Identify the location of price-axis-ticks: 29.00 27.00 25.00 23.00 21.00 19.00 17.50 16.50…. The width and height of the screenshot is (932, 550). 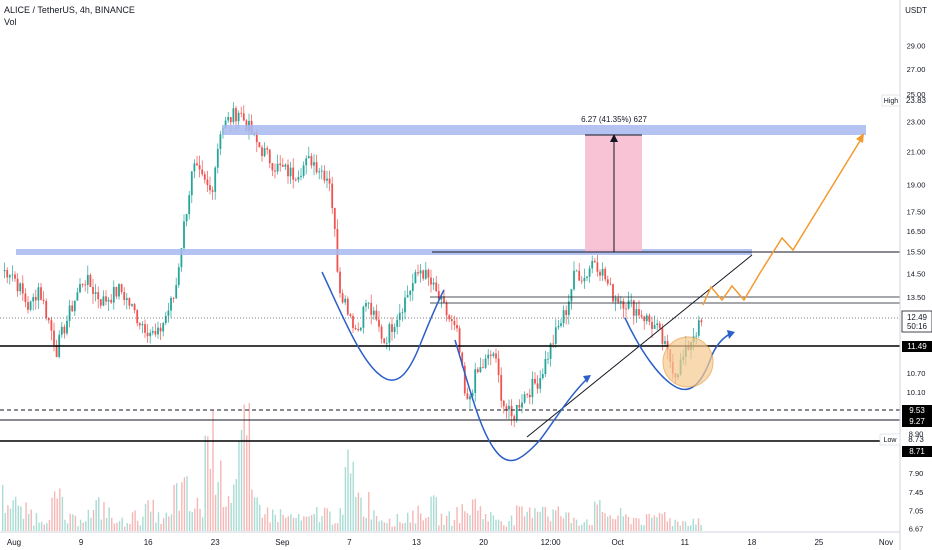
(916, 287).